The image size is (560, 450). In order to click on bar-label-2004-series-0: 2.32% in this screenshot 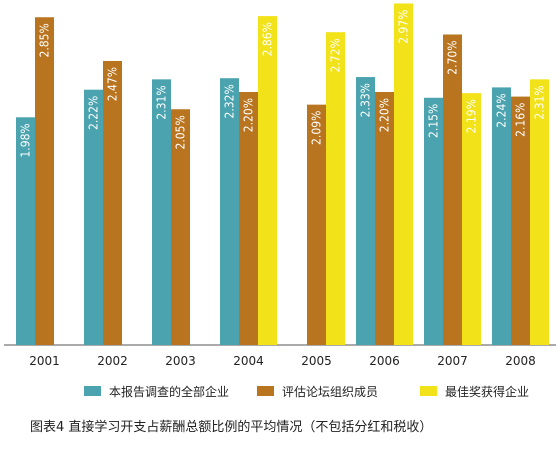, I will do `click(230, 101)`.